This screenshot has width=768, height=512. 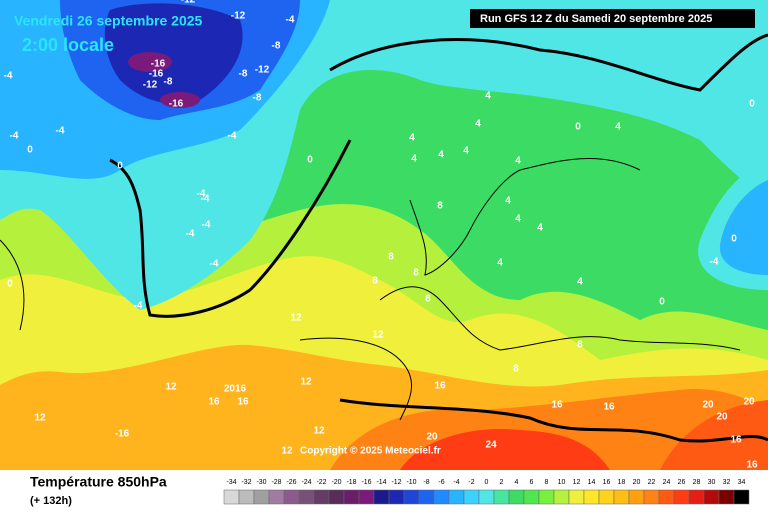 I want to click on legend-label: -14, so click(x=381, y=482).